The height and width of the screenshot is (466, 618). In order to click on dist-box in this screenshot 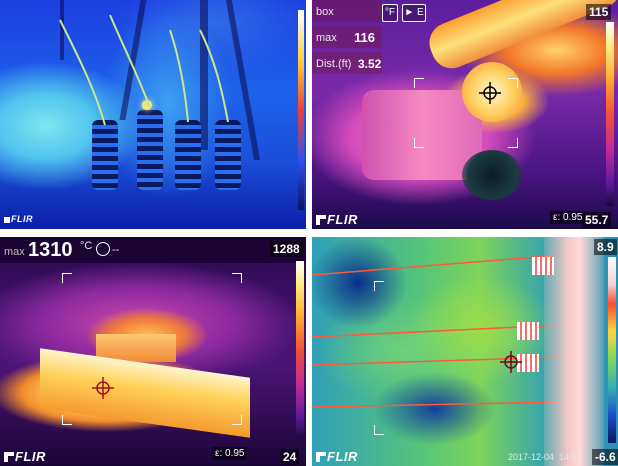, I will do `click(347, 63)`.